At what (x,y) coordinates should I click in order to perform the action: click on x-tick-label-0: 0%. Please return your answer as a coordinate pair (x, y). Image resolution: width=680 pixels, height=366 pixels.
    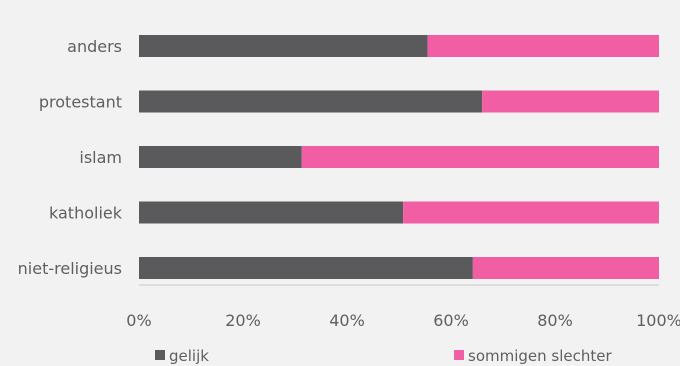
    Looking at the image, I should click on (138, 320).